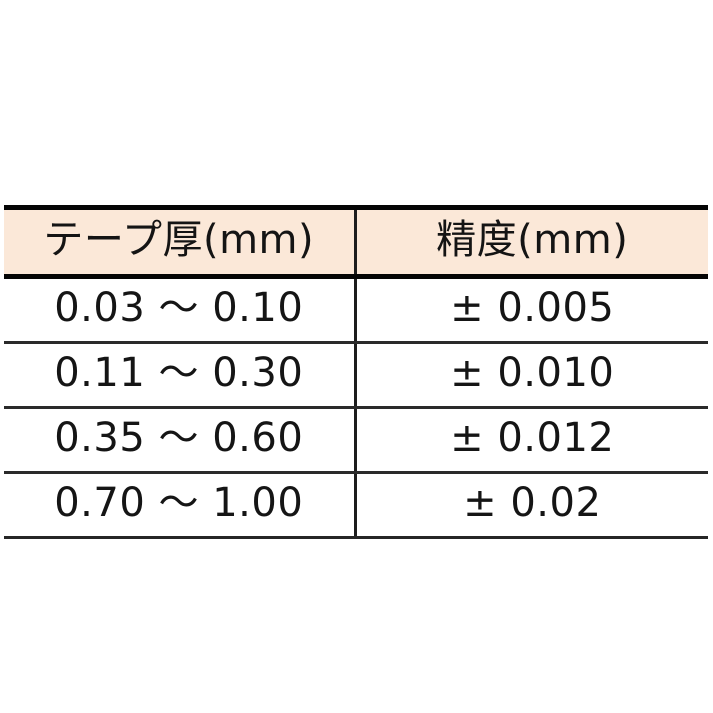 Image resolution: width=713 pixels, height=713 pixels. What do you see at coordinates (180, 310) in the screenshot?
I see `cell-tape-thickness: 0.03 〜 0.10` at bounding box center [180, 310].